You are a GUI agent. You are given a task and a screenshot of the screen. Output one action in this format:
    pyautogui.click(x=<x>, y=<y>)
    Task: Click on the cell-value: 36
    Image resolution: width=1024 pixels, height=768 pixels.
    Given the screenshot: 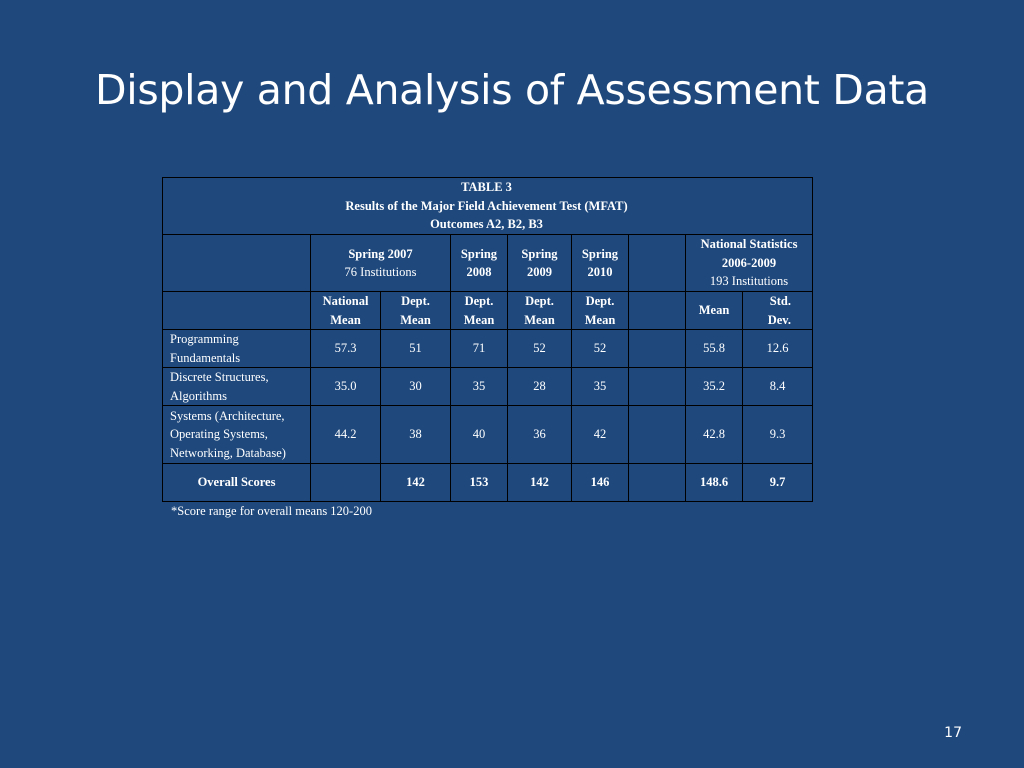 What is the action you would take?
    pyautogui.click(x=539, y=434)
    